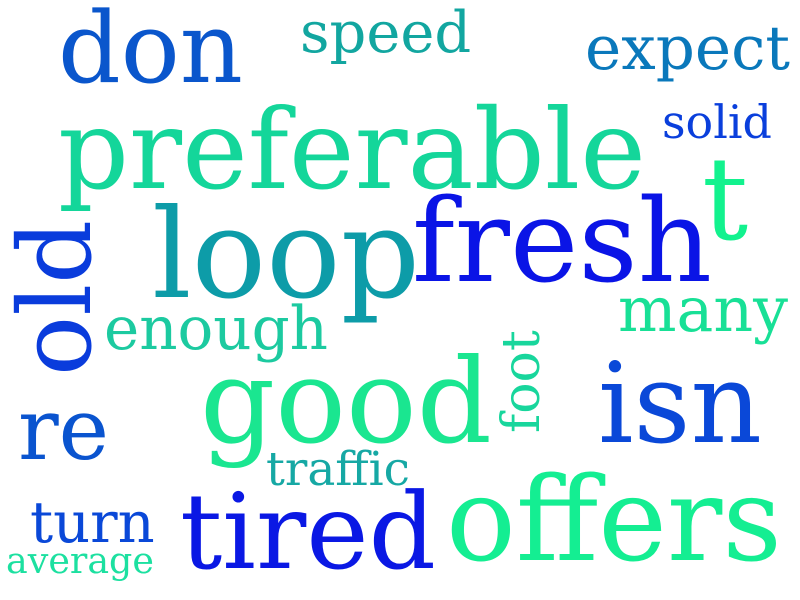  I want to click on word-speed: speed, so click(386, 33).